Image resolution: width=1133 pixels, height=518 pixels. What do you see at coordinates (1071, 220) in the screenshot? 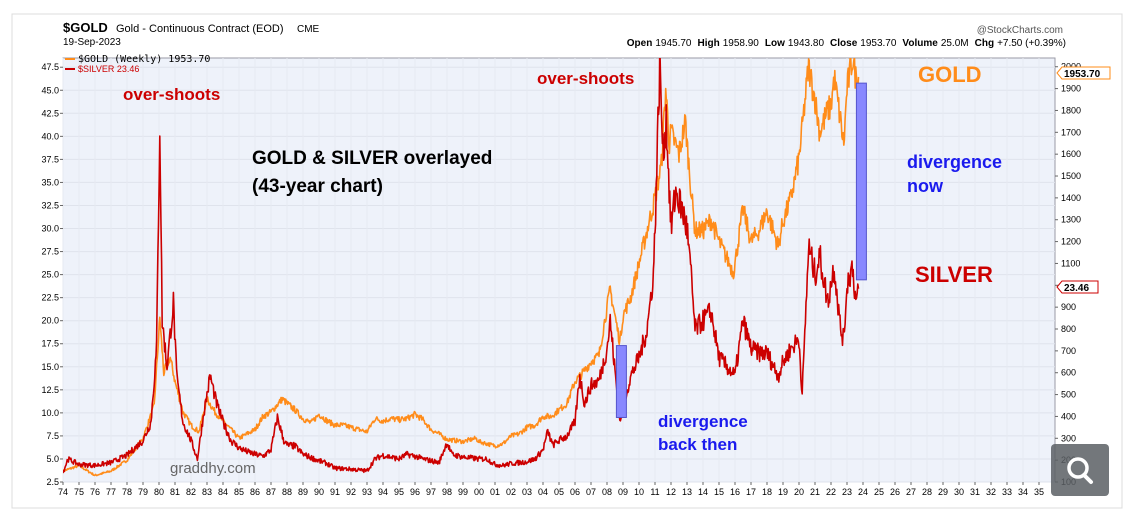
I see `right-tick-label: 1300` at bounding box center [1071, 220].